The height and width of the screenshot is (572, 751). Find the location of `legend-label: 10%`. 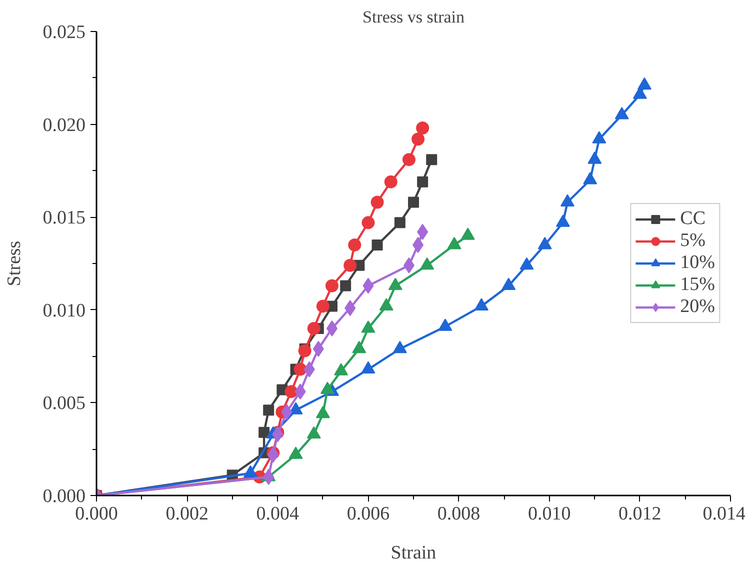

legend-label: 10% is located at coordinates (697, 263).